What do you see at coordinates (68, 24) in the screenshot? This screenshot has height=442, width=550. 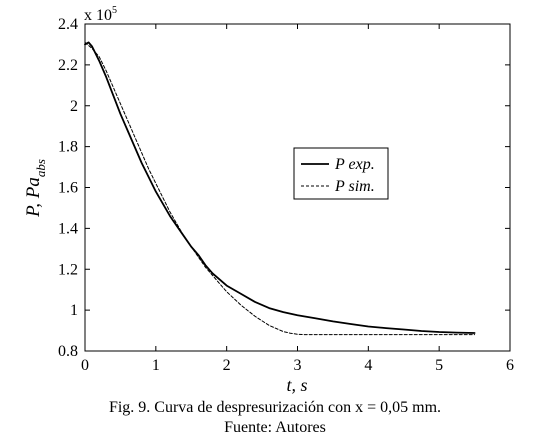 I see `y-tick-label: 2.4` at bounding box center [68, 24].